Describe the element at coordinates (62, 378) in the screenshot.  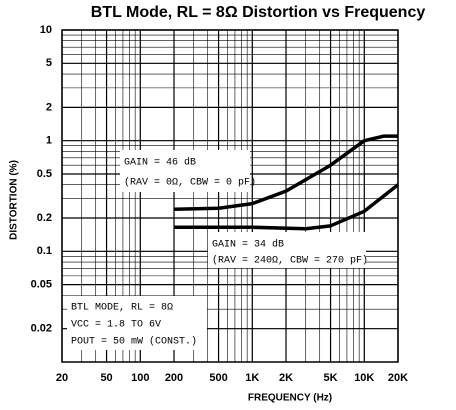
I see `x-tick-label: 20` at that location.